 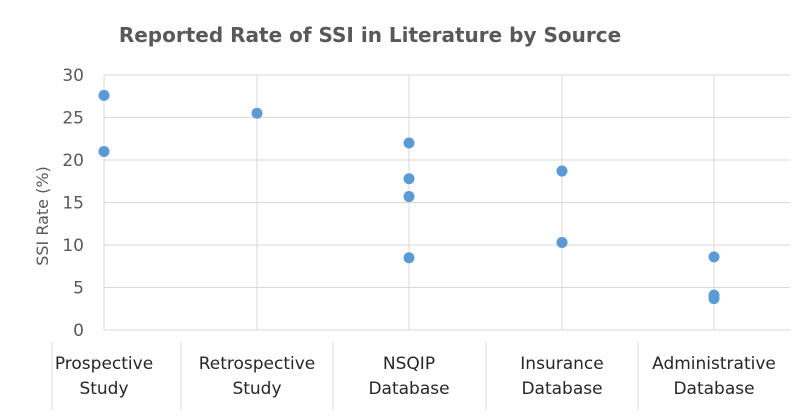 What do you see at coordinates (73, 246) in the screenshot?
I see `y-tick-label: 10` at bounding box center [73, 246].